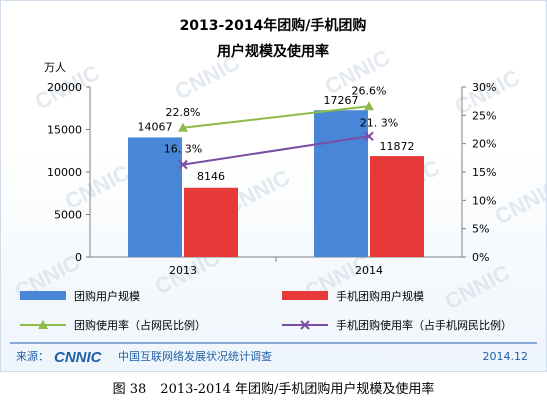 The image size is (547, 411). I want to click on y-left-tick-label: 20000, so click(64, 87).